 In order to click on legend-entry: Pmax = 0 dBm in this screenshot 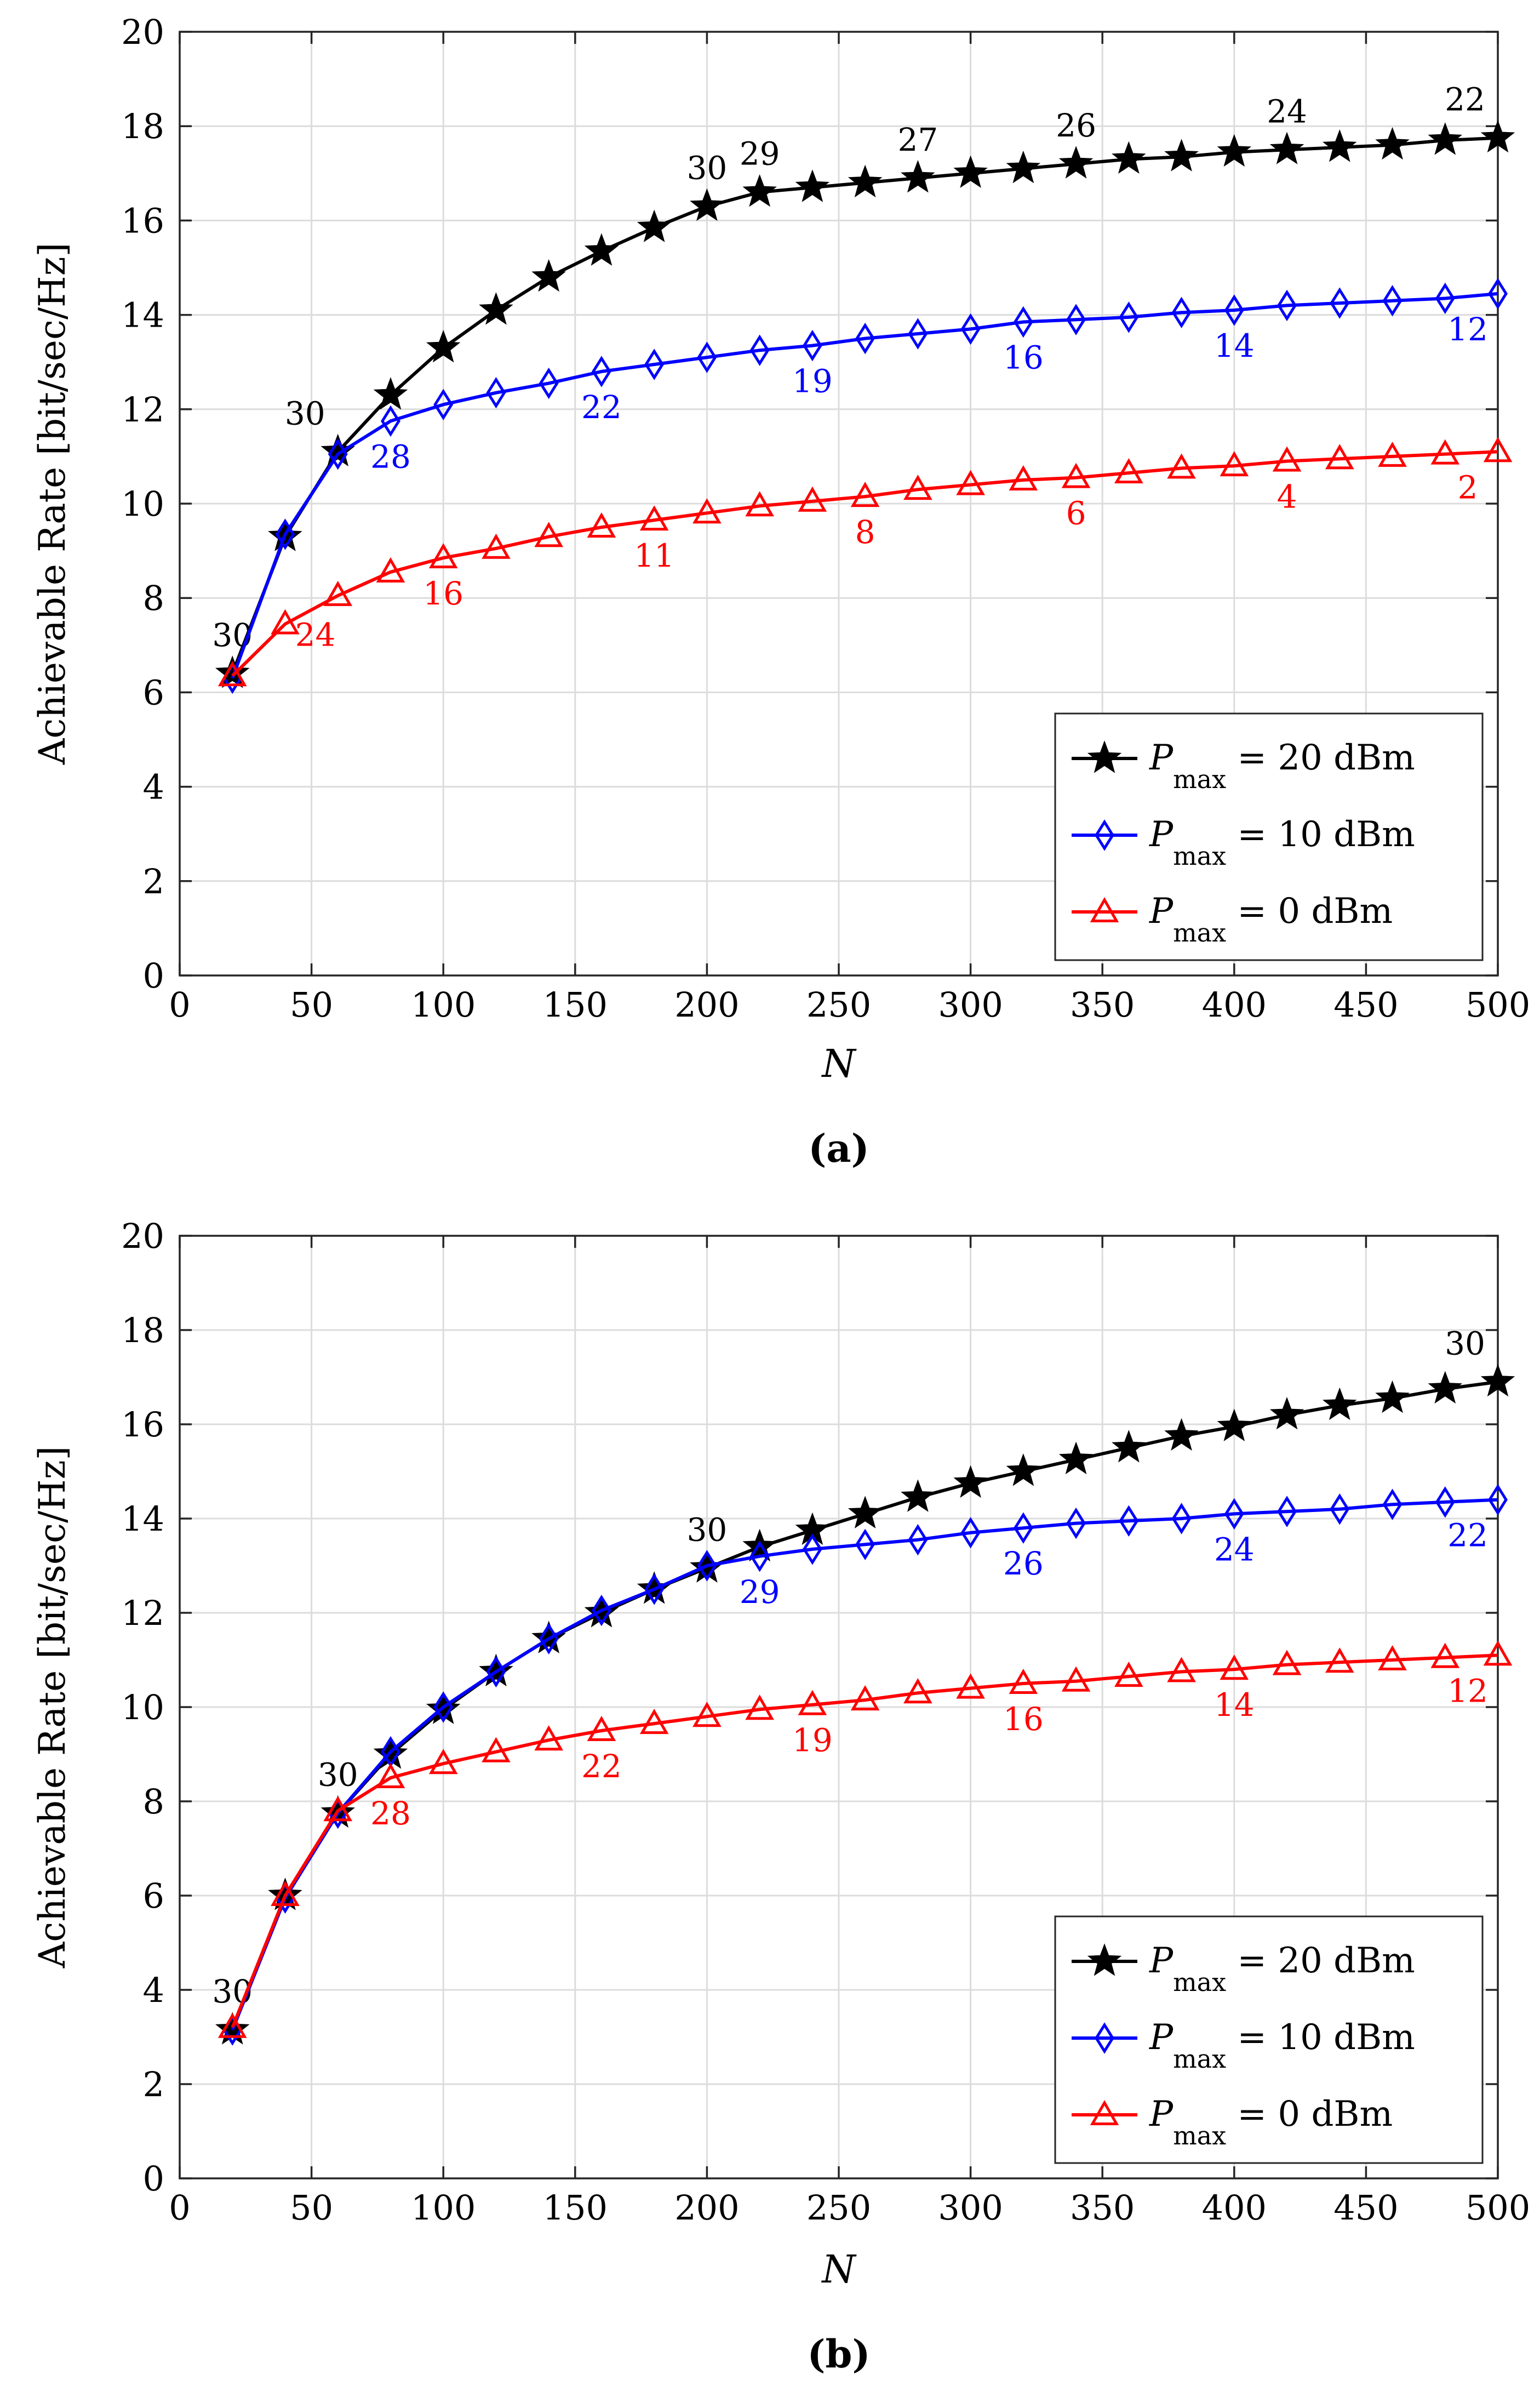, I will do `click(1232, 919)`.